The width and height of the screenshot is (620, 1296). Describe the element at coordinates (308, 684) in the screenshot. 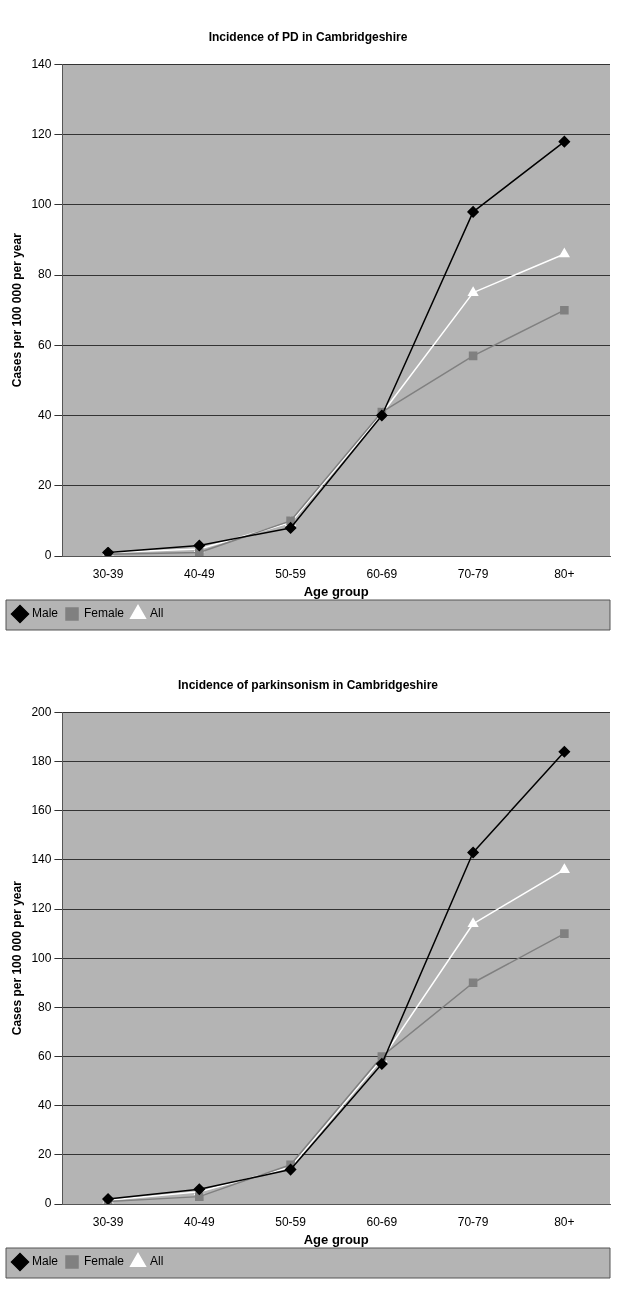

I see `chart-title: Incidence of parkinsonism in Cambridgeshire` at that location.